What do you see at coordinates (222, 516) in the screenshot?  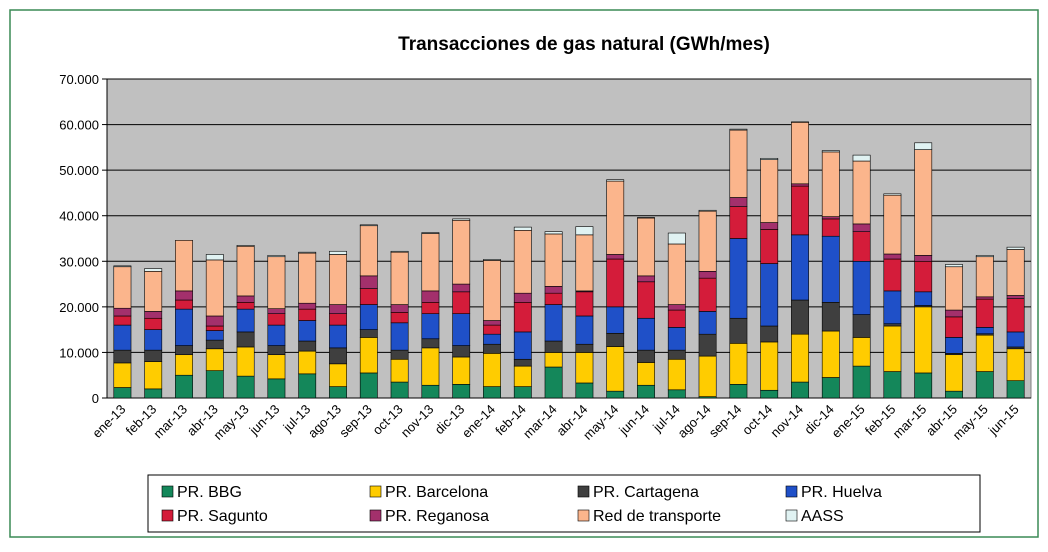 I see `legend-label: PR. Sagunto` at bounding box center [222, 516].